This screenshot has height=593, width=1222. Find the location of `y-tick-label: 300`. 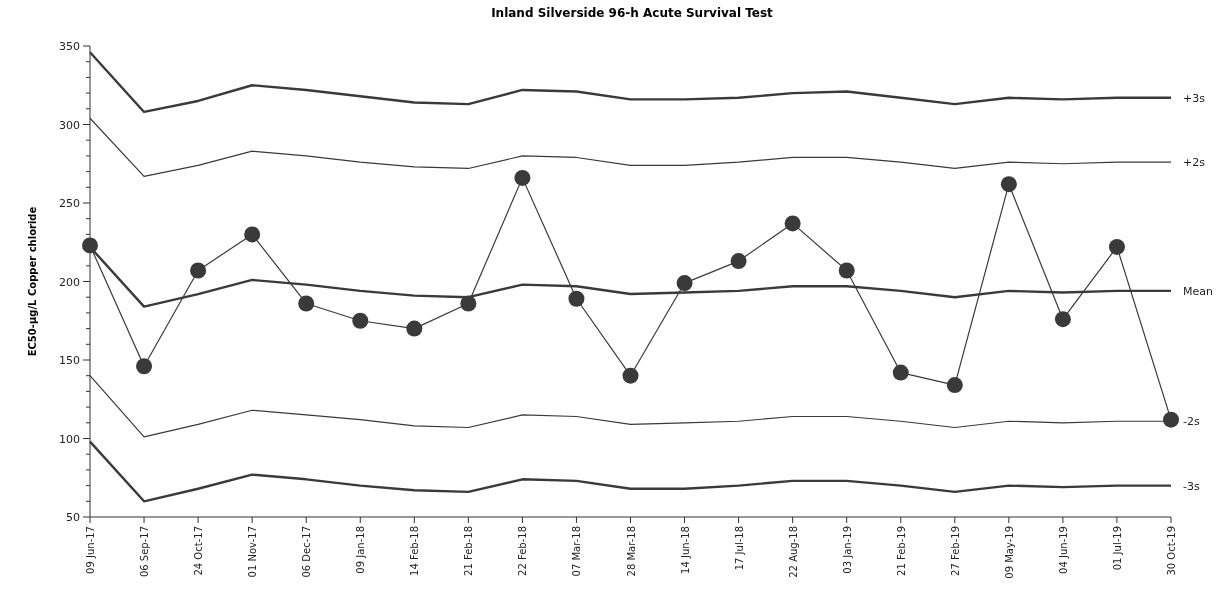

y-tick-label: 300 is located at coordinates (69, 125).